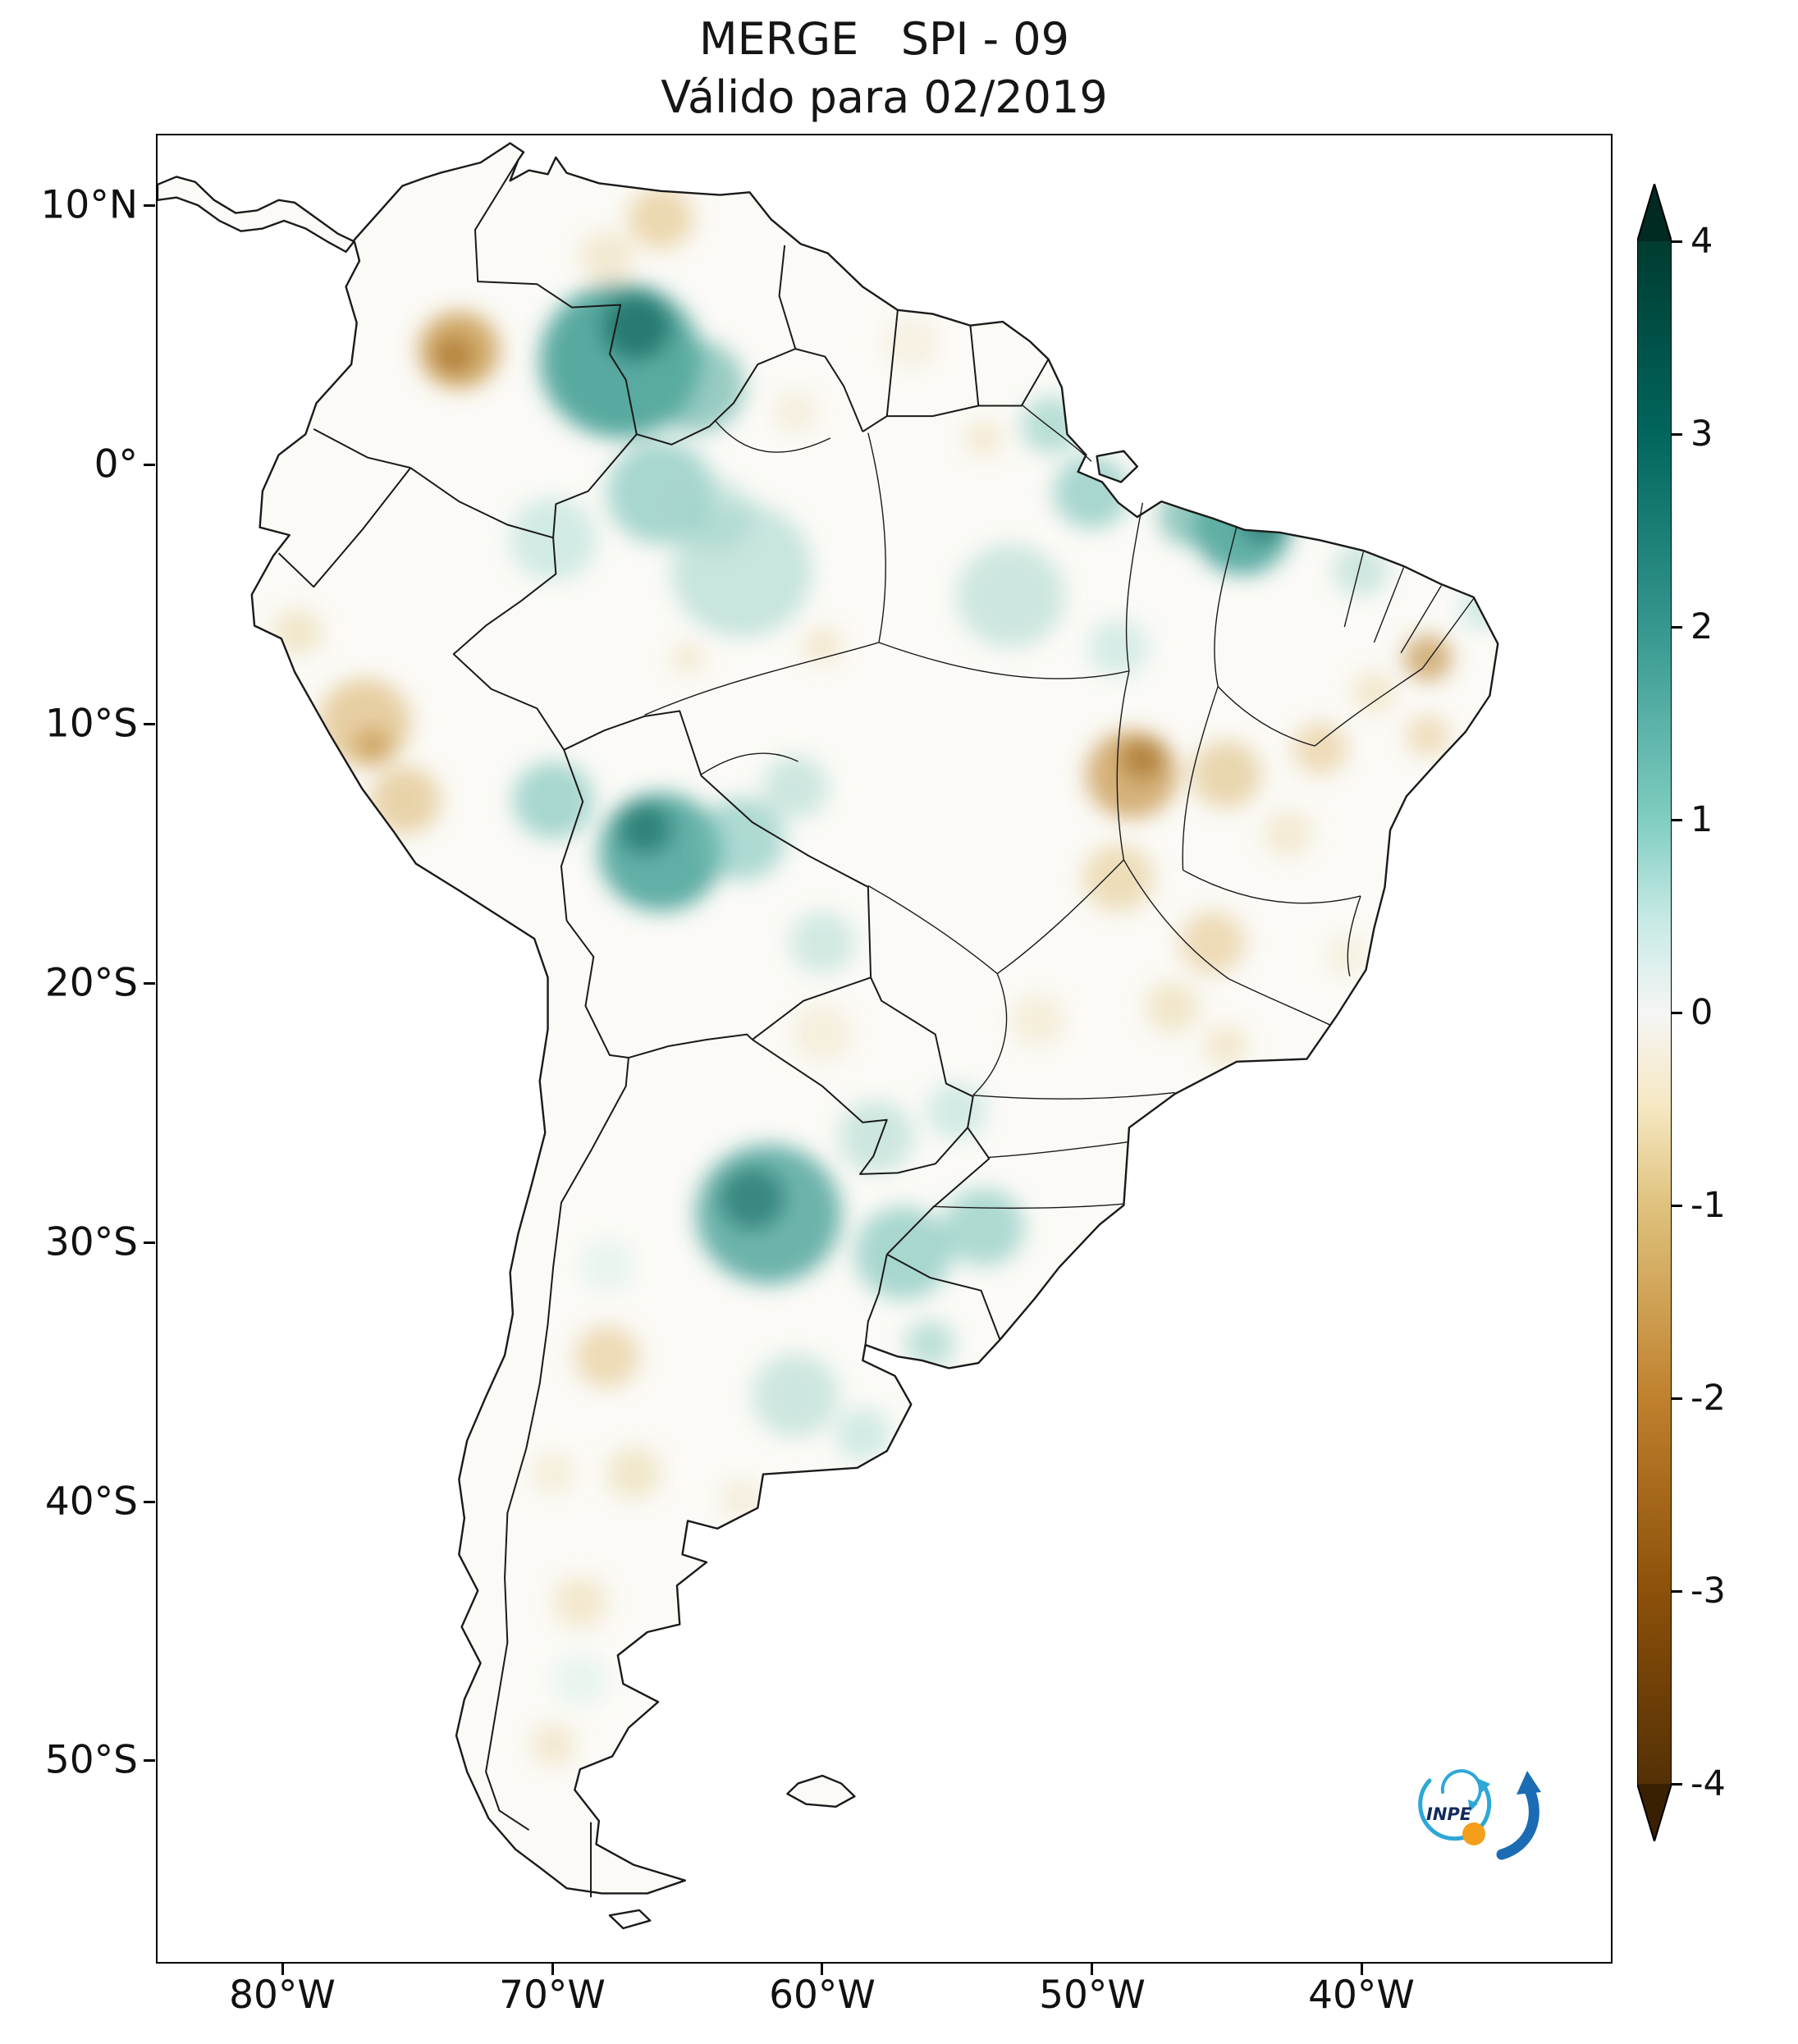  Describe the element at coordinates (1361, 1996) in the screenshot. I see `x-tick-label: 40°W` at that location.